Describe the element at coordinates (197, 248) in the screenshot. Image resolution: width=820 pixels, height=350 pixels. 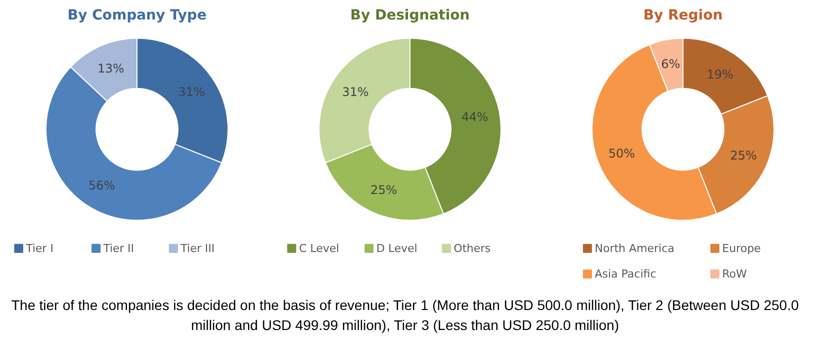
I see `legend-label: Tier III` at that location.